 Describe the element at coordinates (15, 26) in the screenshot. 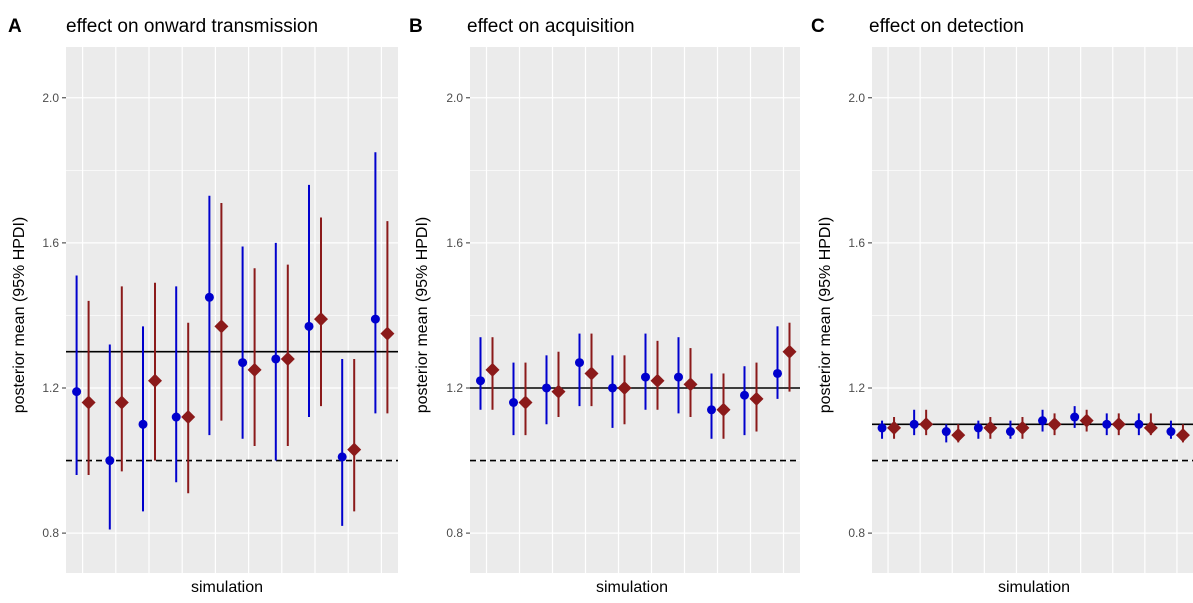

I see `panel-letter: A` at that location.